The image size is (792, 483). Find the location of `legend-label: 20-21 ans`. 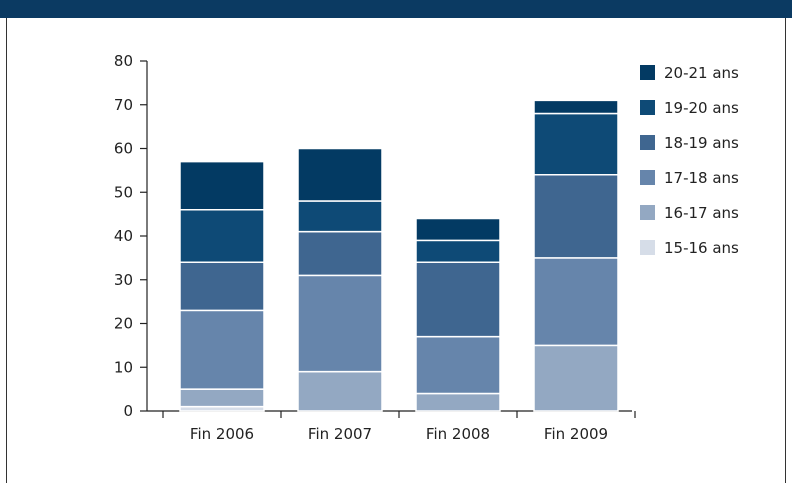

legend-label: 20-21 ans is located at coordinates (701, 73).